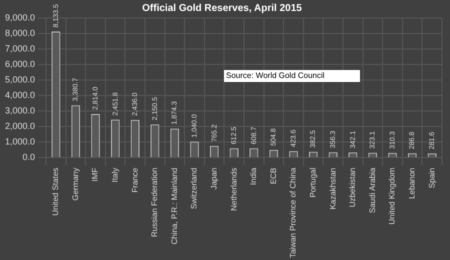  I want to click on x-tick-label: Switzerland, so click(194, 189).